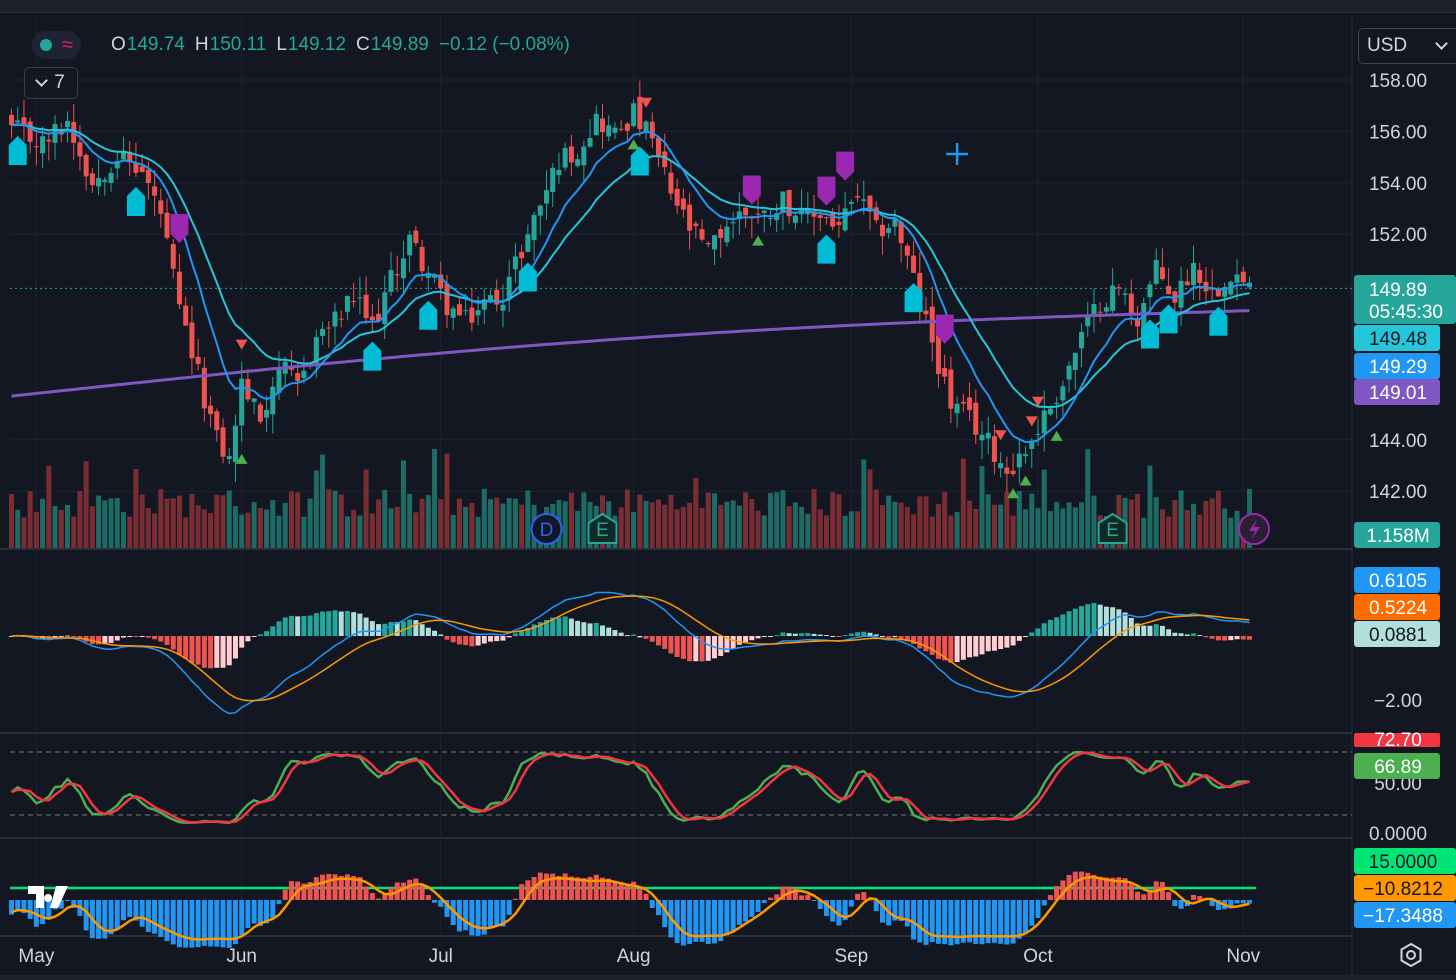  I want to click on dividend-event-icon, so click(546, 529).